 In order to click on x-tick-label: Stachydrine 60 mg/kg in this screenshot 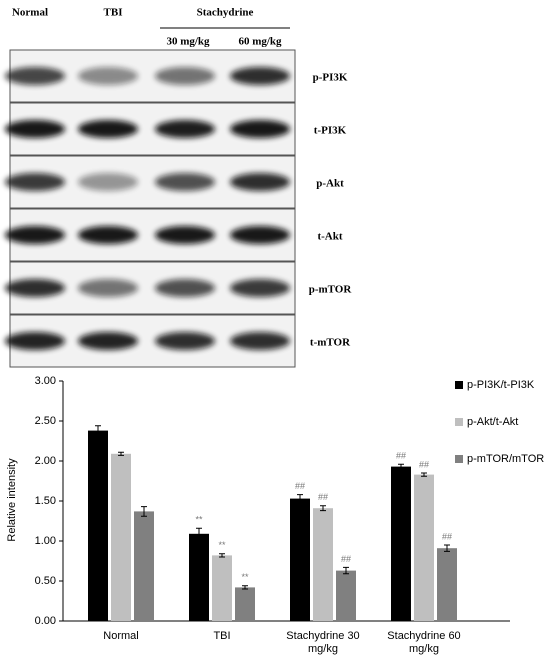, I will do `click(424, 642)`.